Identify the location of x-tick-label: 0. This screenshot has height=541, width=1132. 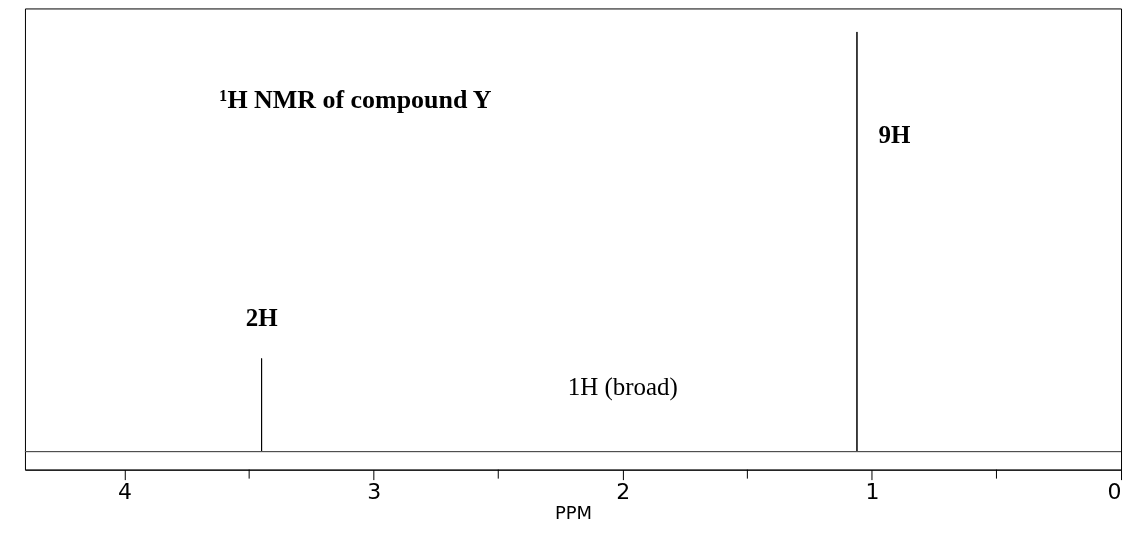
(1114, 492).